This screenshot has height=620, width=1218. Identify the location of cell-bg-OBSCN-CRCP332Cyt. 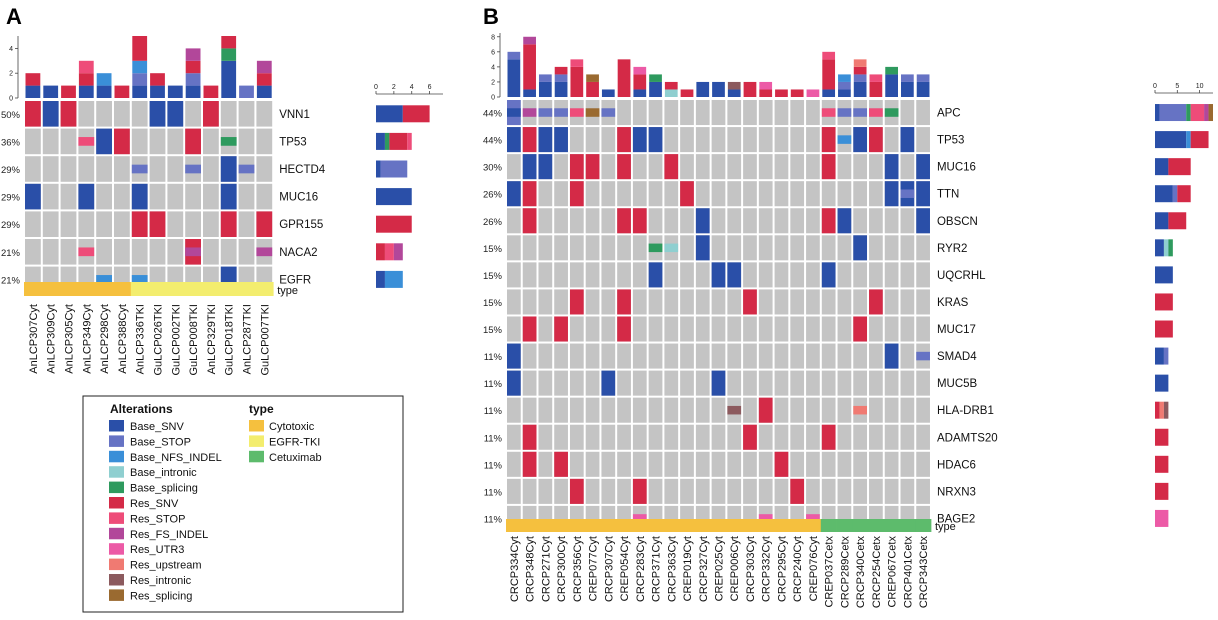
(765, 221).